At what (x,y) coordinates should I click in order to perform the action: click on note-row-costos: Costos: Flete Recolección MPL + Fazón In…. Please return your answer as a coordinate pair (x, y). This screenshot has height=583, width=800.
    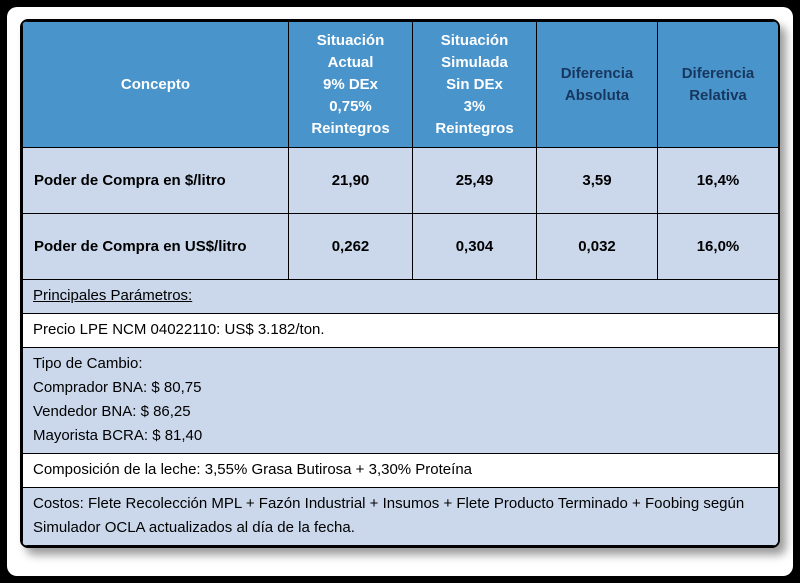
    Looking at the image, I should click on (400, 516).